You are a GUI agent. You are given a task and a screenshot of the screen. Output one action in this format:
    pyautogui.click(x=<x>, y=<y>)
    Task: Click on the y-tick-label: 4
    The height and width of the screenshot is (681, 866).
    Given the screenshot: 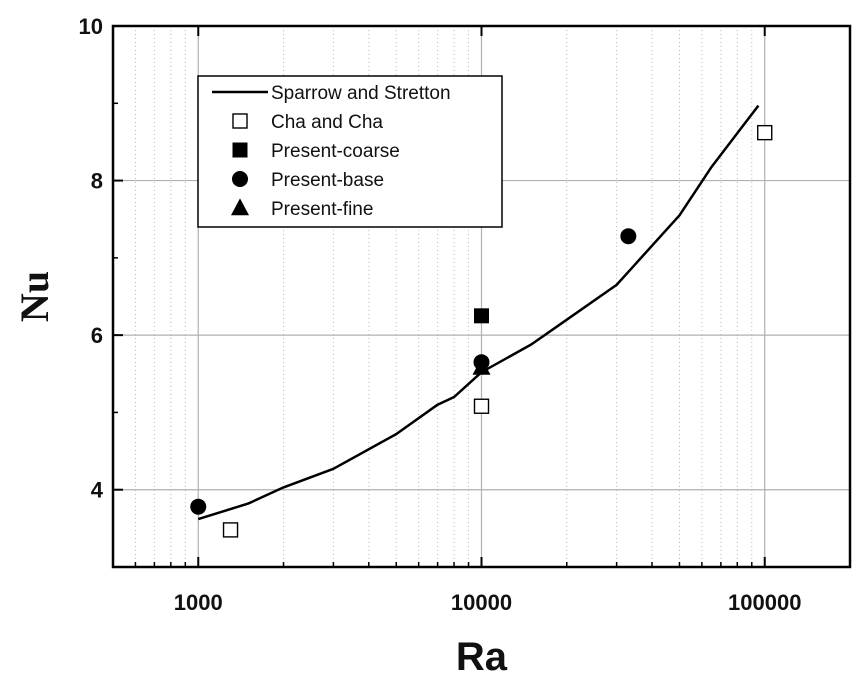 What is the action you would take?
    pyautogui.click(x=97, y=490)
    